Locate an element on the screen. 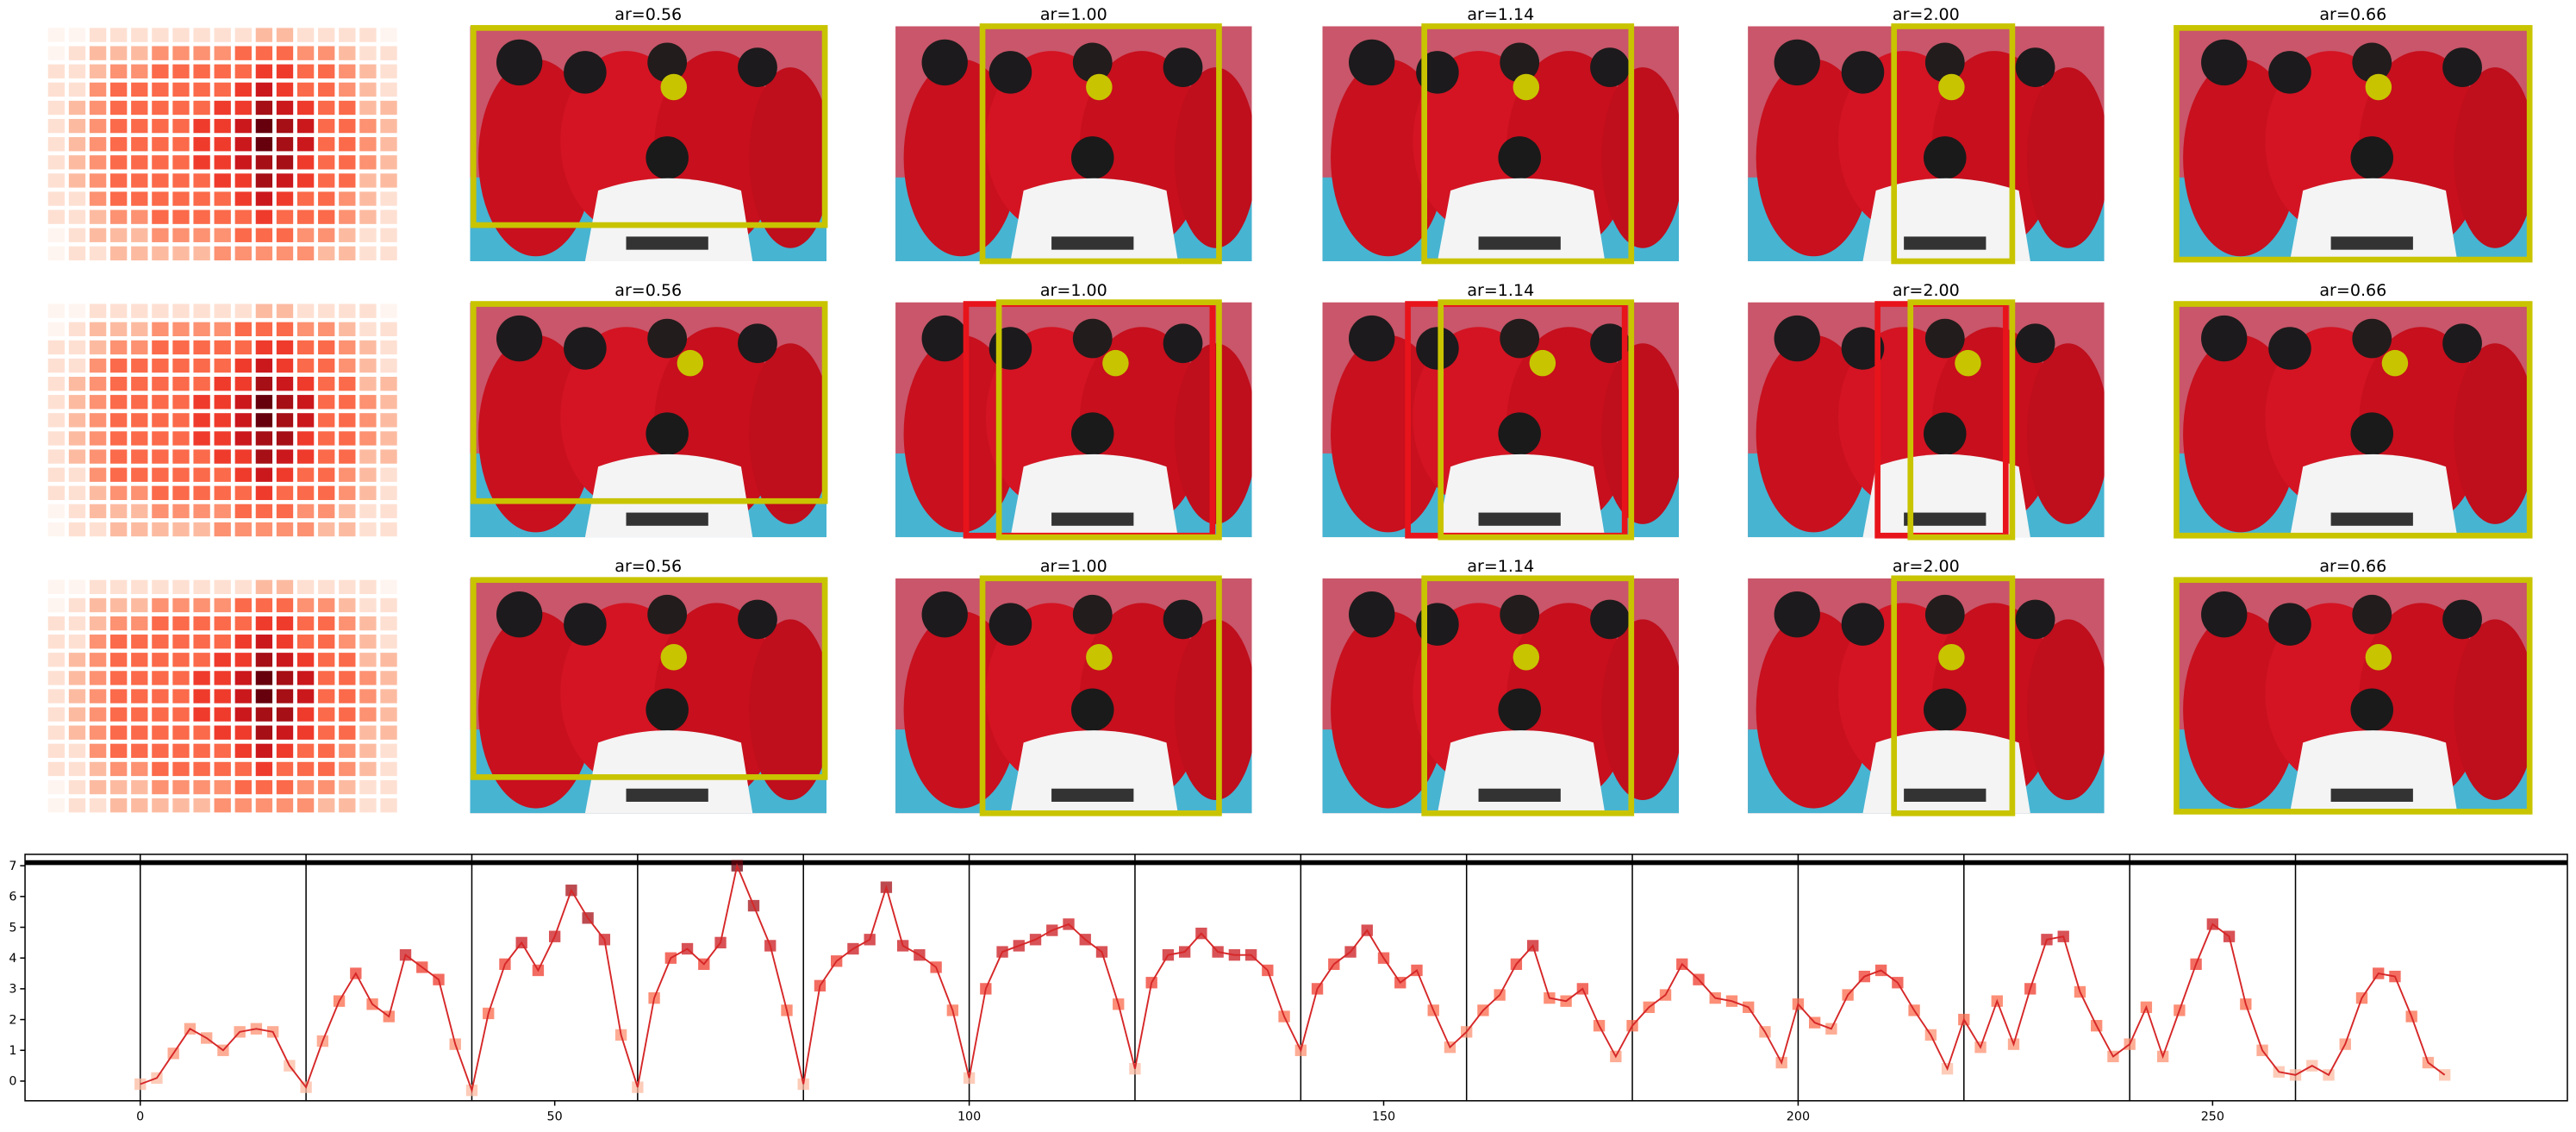 The width and height of the screenshot is (2576, 1132). center-dot is located at coordinates (2395, 363).